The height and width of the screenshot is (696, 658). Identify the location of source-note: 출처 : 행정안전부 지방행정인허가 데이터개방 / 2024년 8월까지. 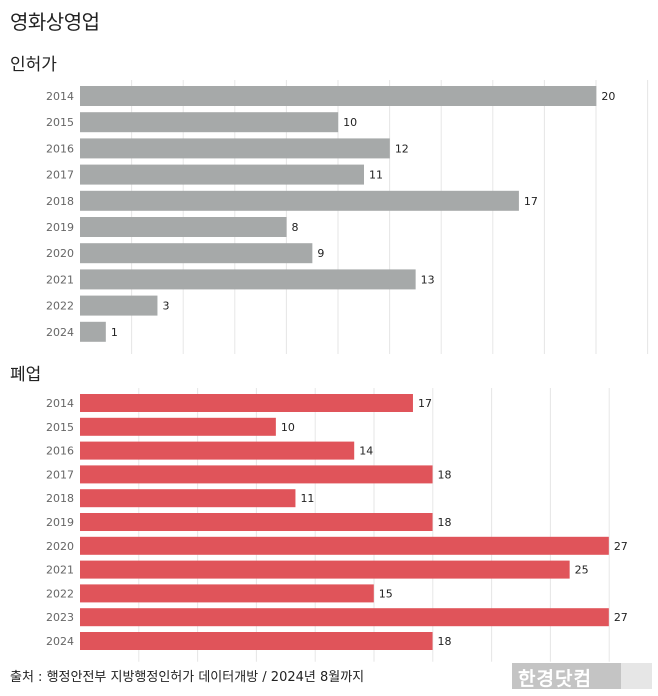
(187, 677).